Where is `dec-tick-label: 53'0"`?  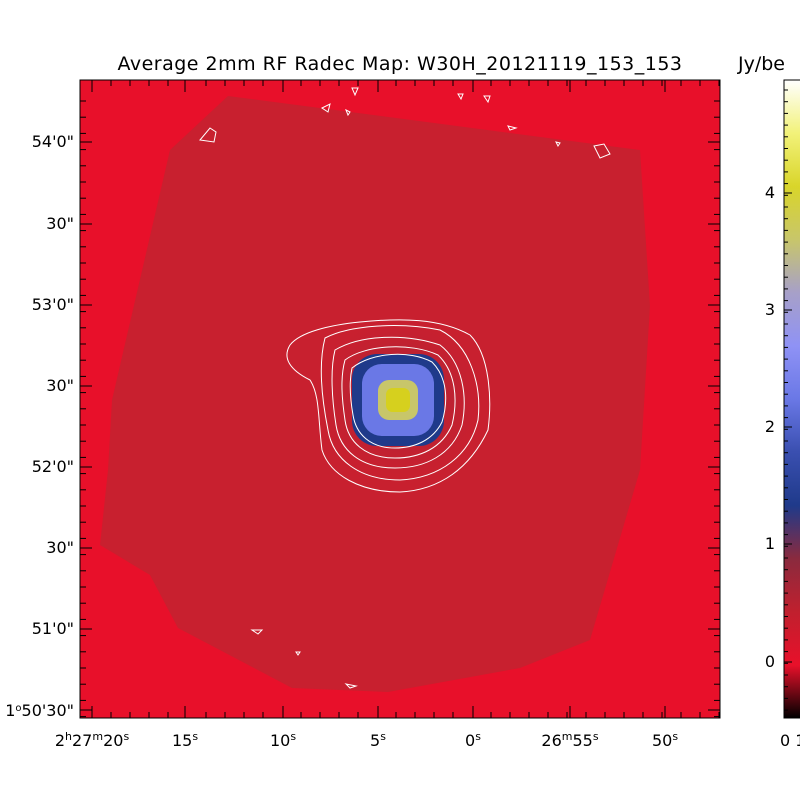 dec-tick-label: 53'0" is located at coordinates (53, 304).